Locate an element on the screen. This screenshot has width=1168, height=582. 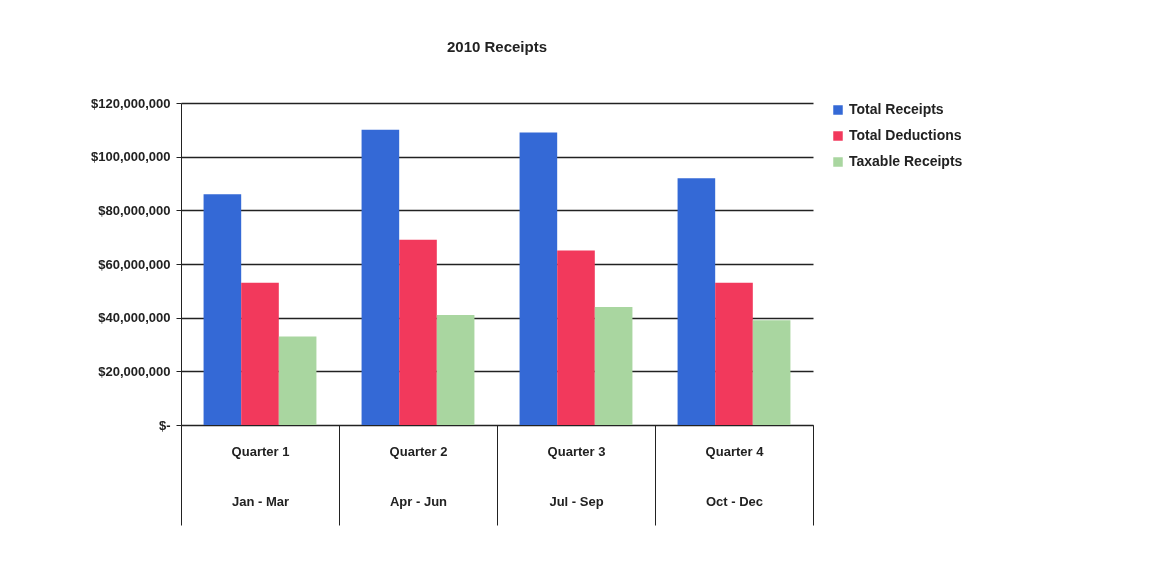
legend-label: Taxable Receipts is located at coordinates (906, 161).